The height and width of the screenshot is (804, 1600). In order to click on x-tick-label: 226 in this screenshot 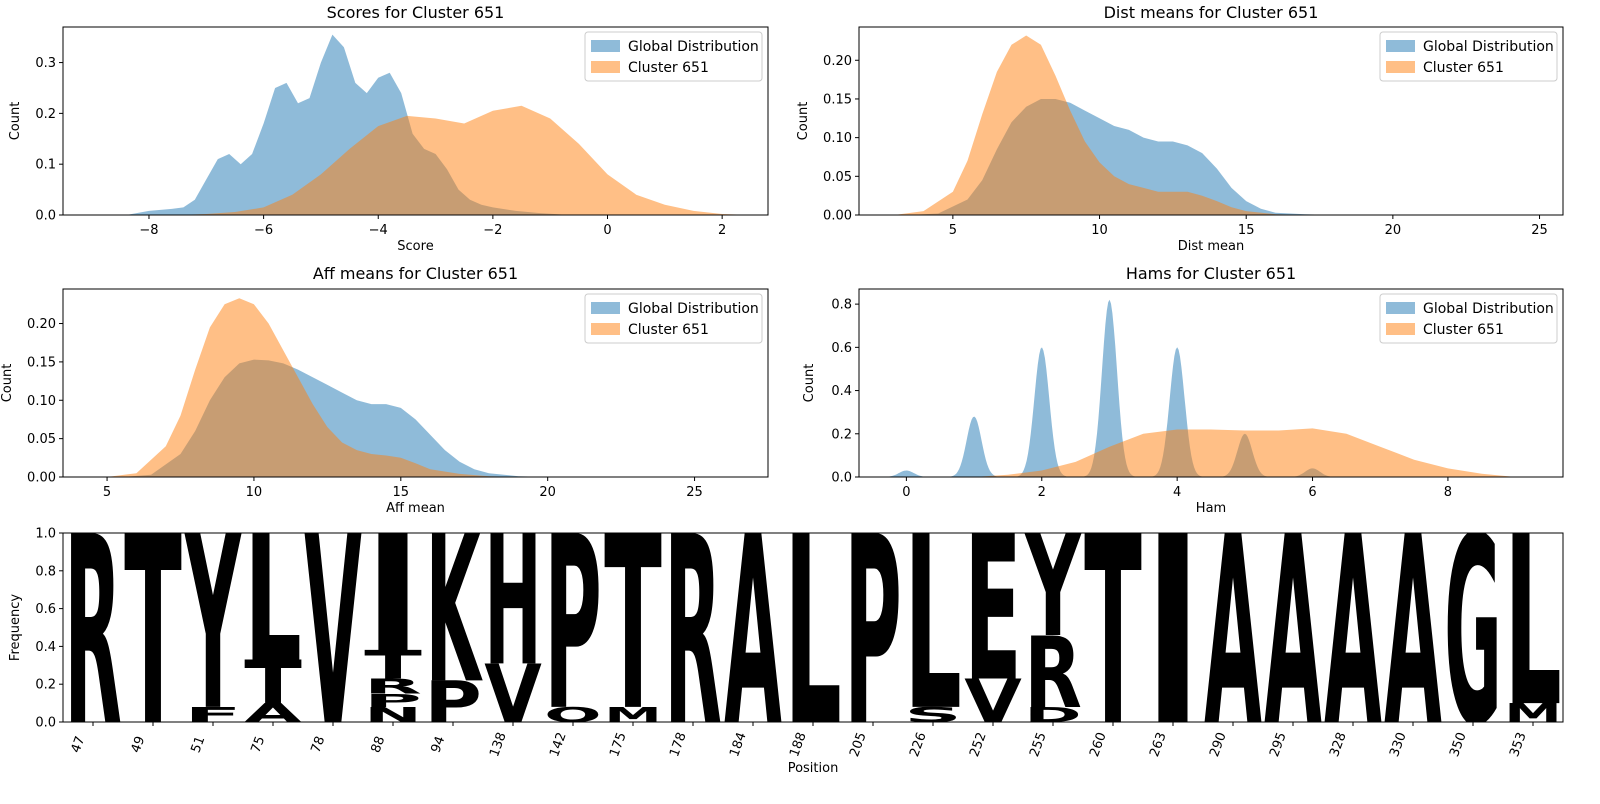, I will do `click(918, 744)`.